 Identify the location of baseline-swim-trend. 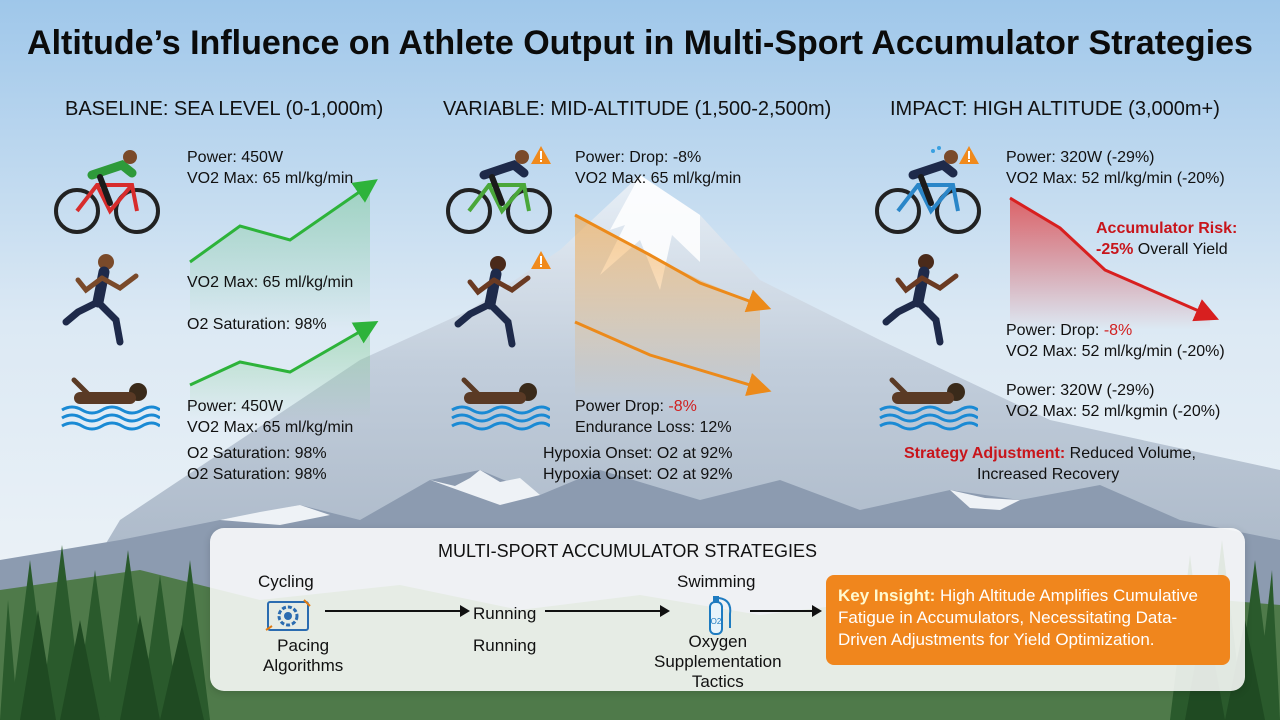
(284, 354).